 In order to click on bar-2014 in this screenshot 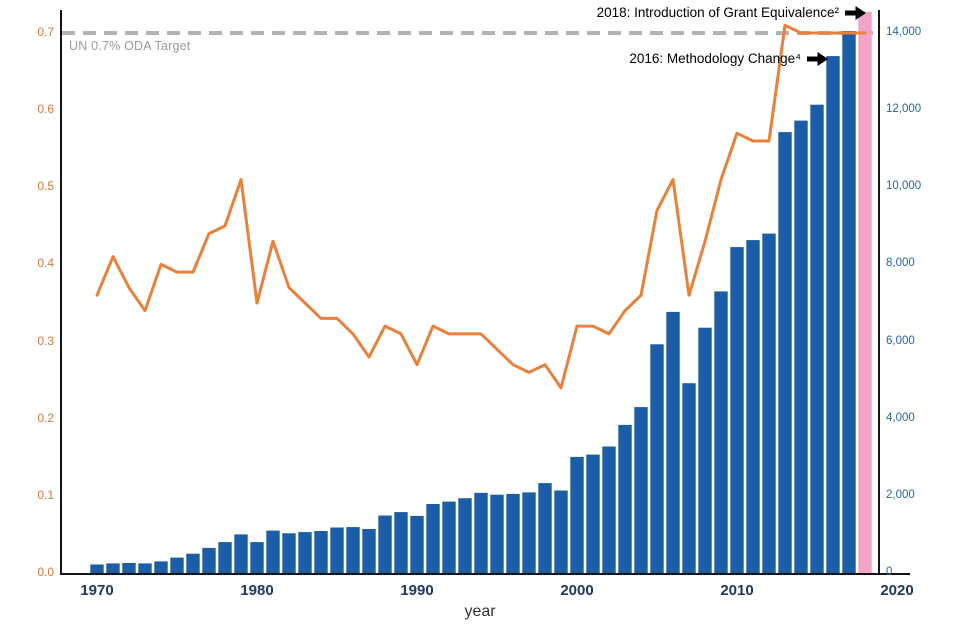, I will do `click(801, 346)`.